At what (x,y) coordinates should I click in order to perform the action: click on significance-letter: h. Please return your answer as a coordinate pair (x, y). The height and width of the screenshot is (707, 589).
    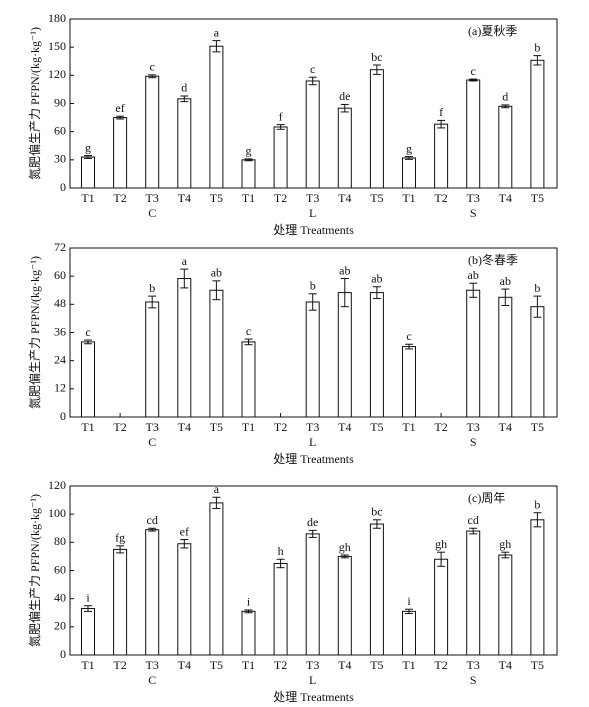
    Looking at the image, I should click on (281, 551).